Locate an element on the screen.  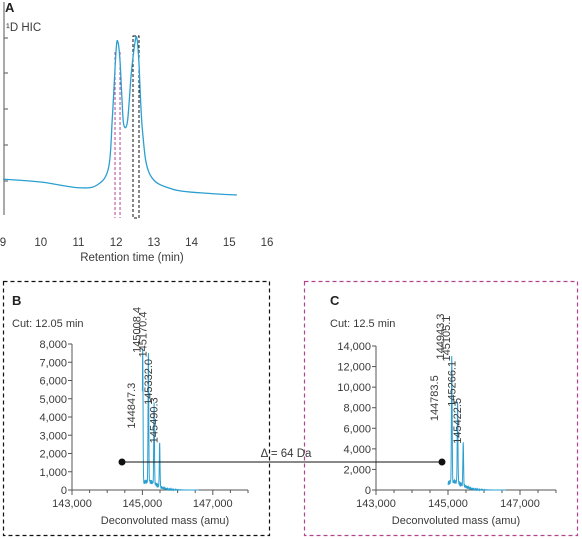
delta-point-c is located at coordinates (442, 462).